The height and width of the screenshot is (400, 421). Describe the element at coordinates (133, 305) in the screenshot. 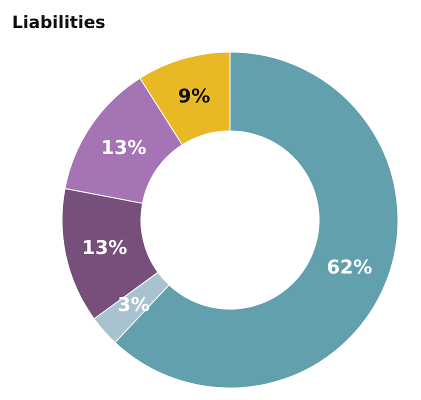

I see `data-label: 3%` at that location.